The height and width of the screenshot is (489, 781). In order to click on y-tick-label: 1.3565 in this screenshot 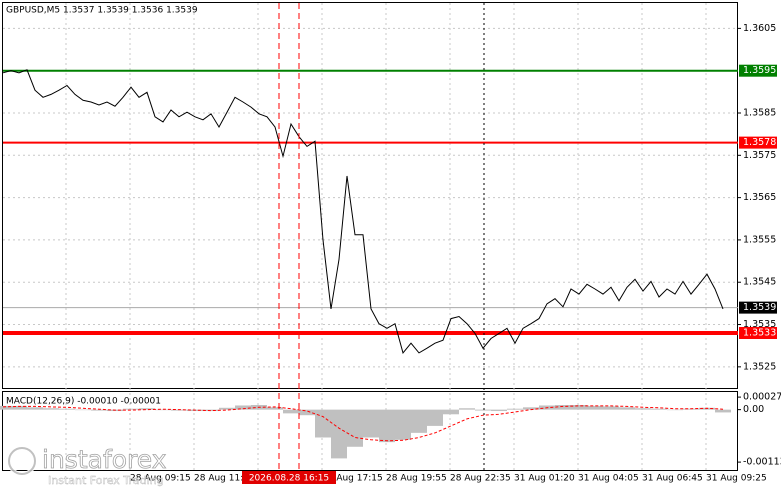, I will do `click(759, 197)`.